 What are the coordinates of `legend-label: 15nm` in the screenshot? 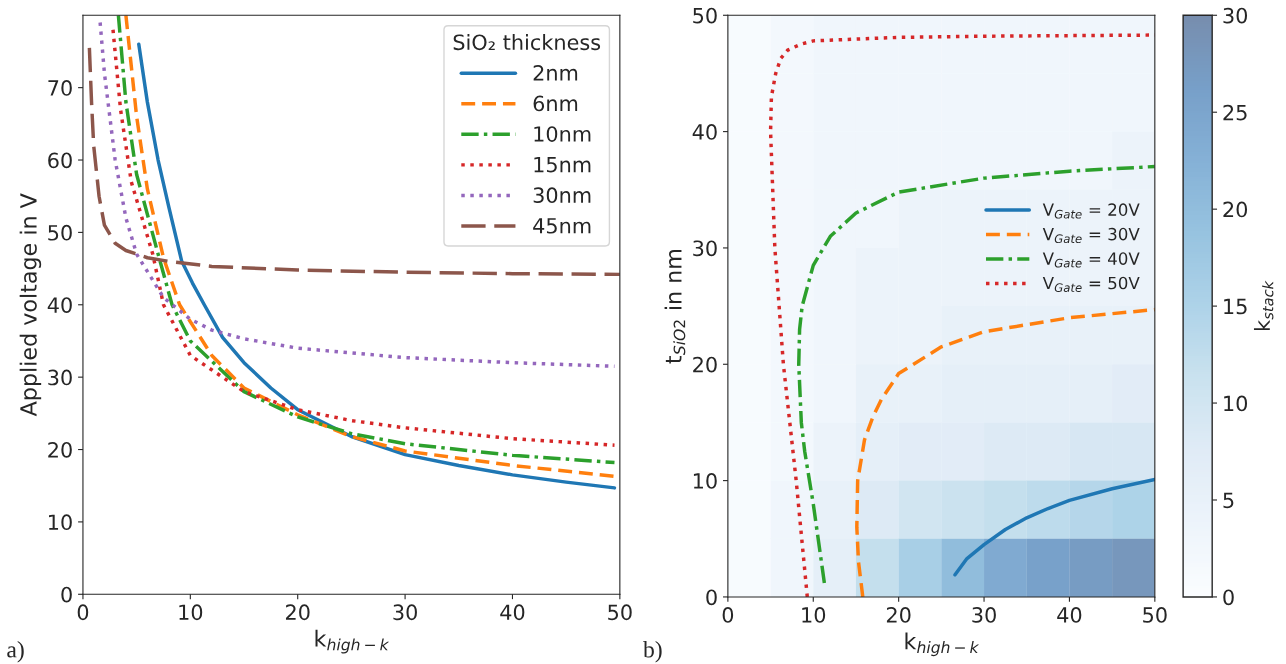 It's located at (562, 164).